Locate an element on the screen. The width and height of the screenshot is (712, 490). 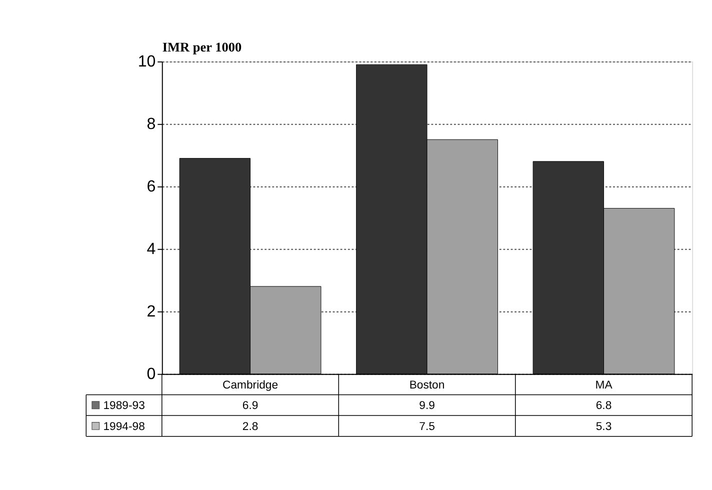
y-tick-label: 10 is located at coordinates (147, 61).